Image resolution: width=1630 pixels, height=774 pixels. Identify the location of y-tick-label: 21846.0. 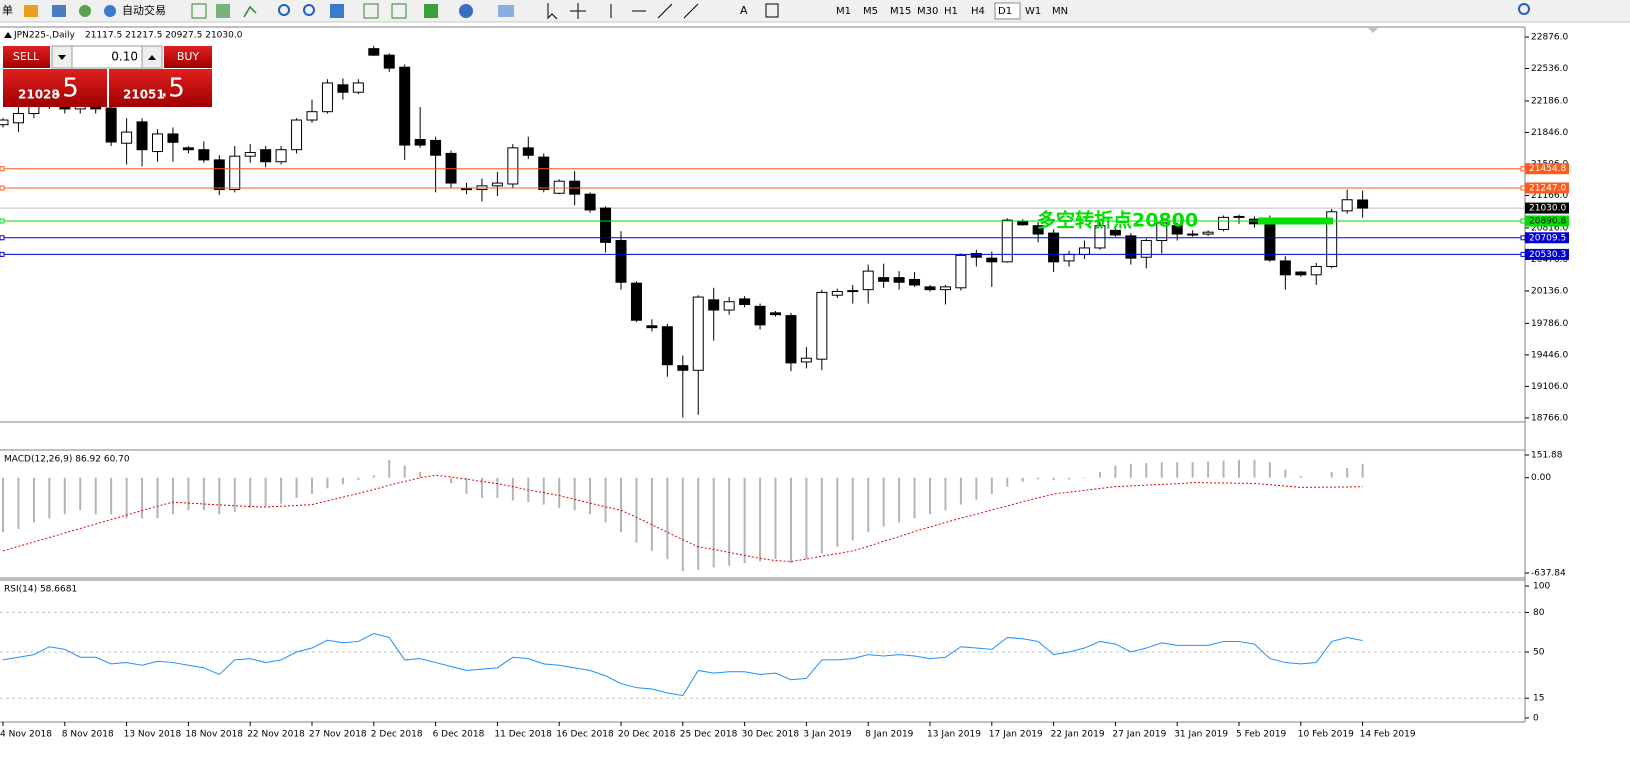
(1549, 133).